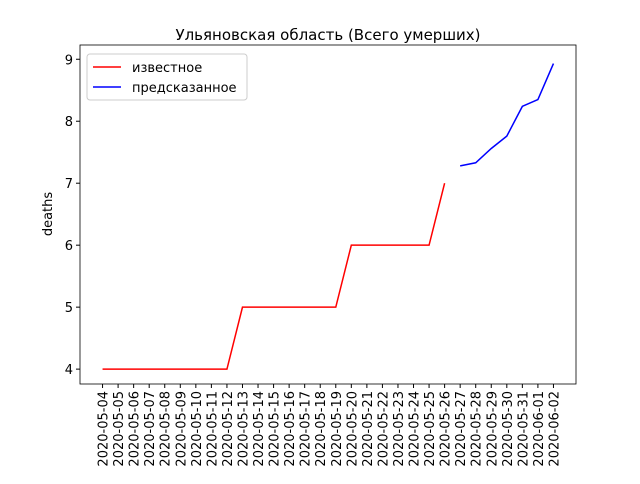 This screenshot has height=484, width=640. I want to click on x-tick-label: 2020-05-25, so click(430, 429).